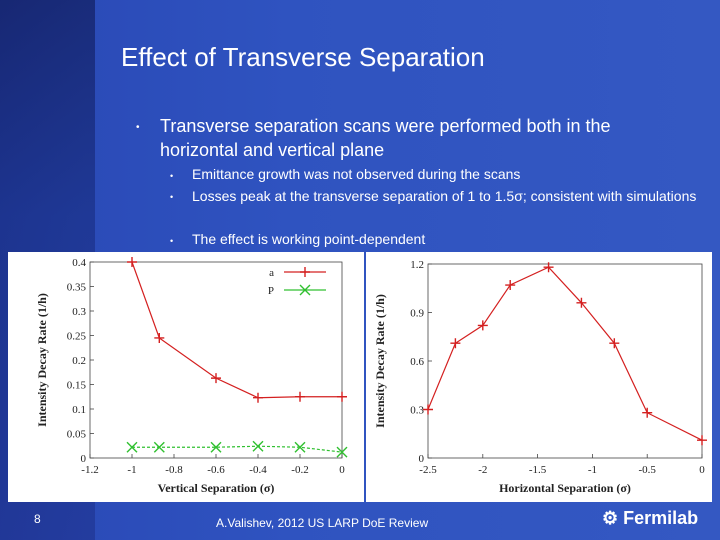 This screenshot has height=540, width=720. What do you see at coordinates (610, 518) in the screenshot?
I see `fermilab-icon: ⚙` at bounding box center [610, 518].